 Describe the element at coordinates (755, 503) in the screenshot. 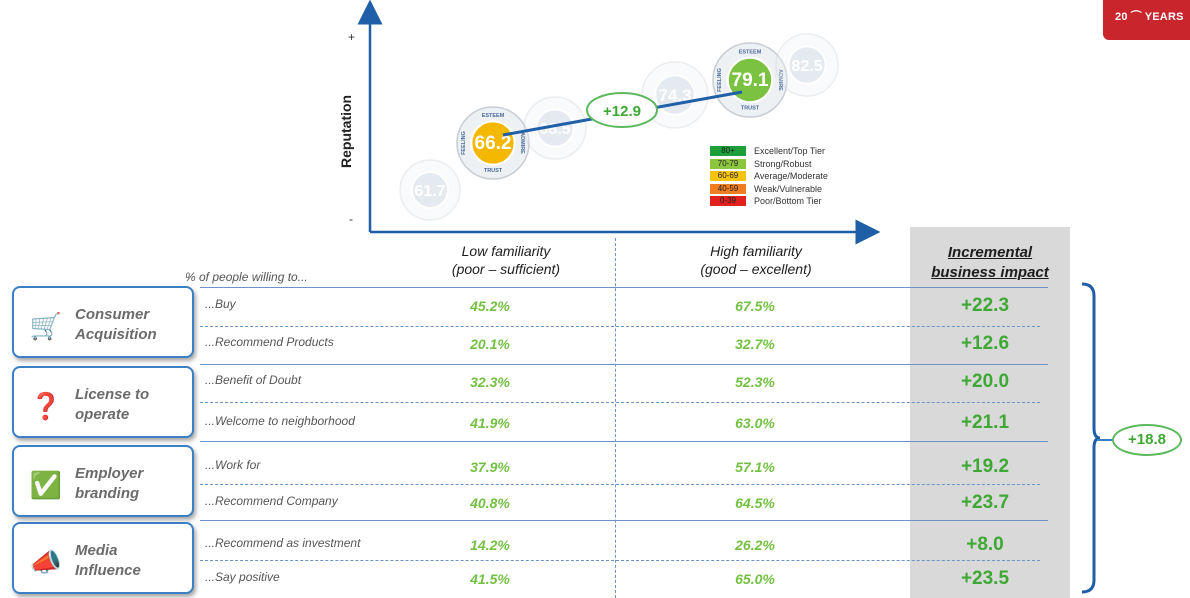

I see `high-familiarity-value: 64.5%` at that location.